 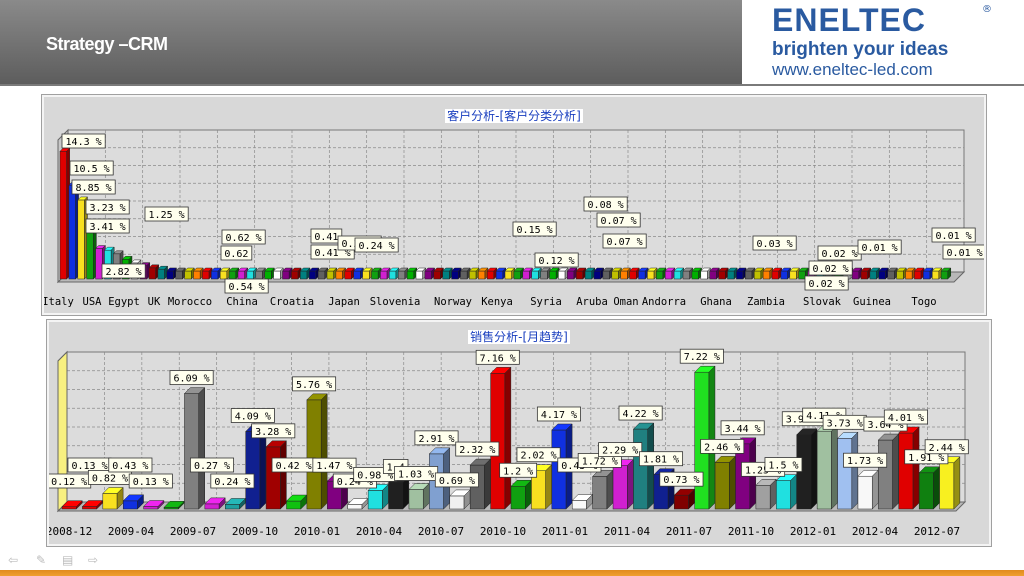 What do you see at coordinates (987, 9) in the screenshot?
I see `logo-registered-mark: ®` at bounding box center [987, 9].